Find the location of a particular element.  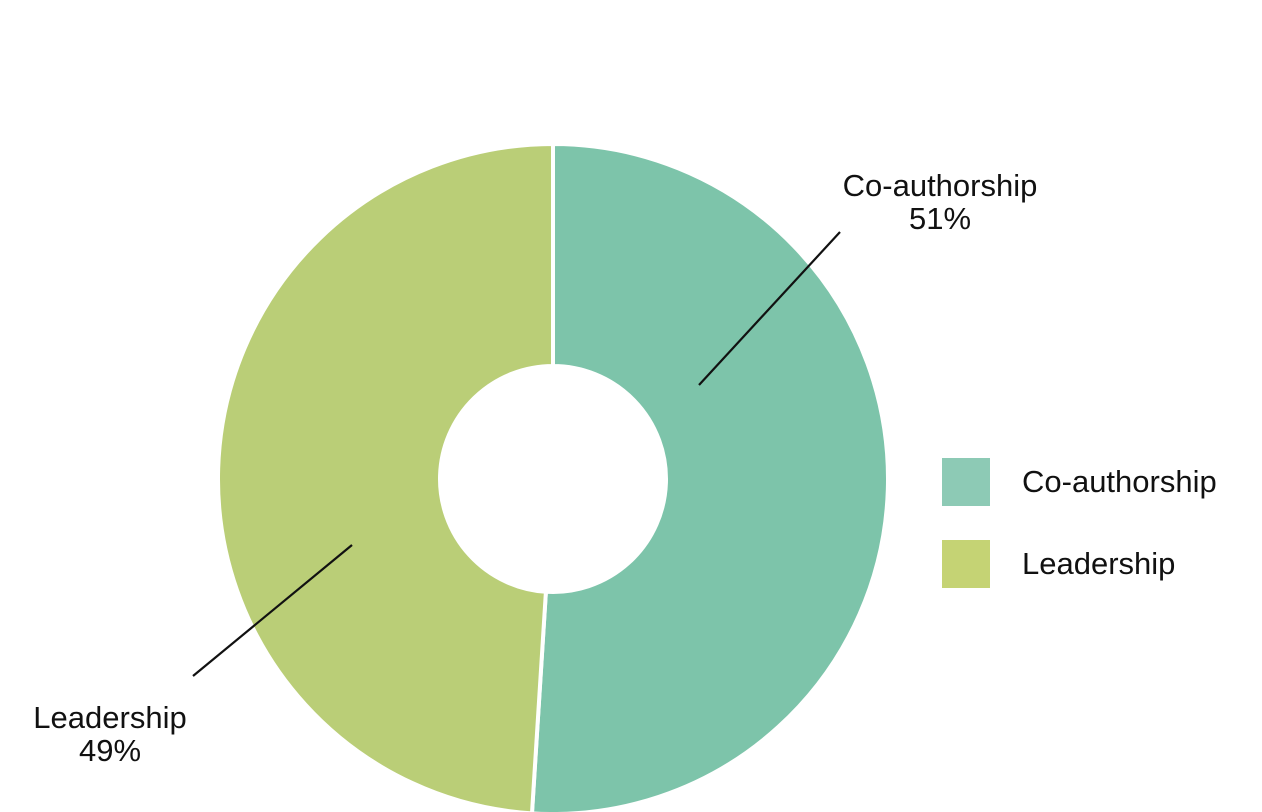

legend-swatch-leadership is located at coordinates (966, 564).